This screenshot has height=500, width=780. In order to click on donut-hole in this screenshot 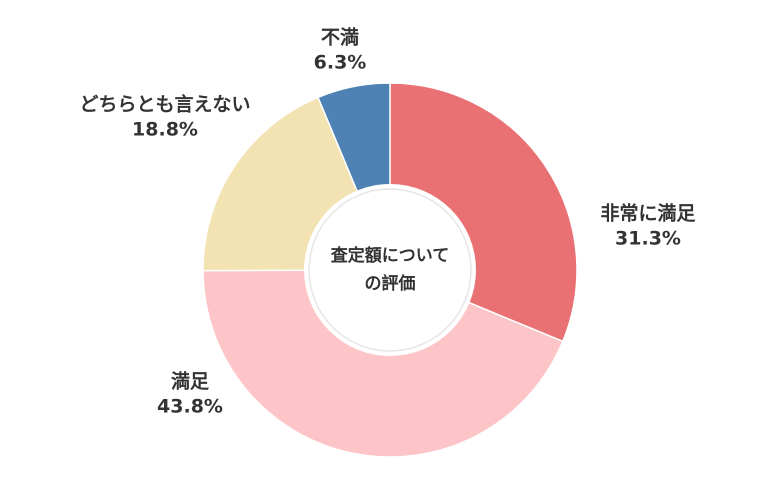, I will do `click(390, 270)`.